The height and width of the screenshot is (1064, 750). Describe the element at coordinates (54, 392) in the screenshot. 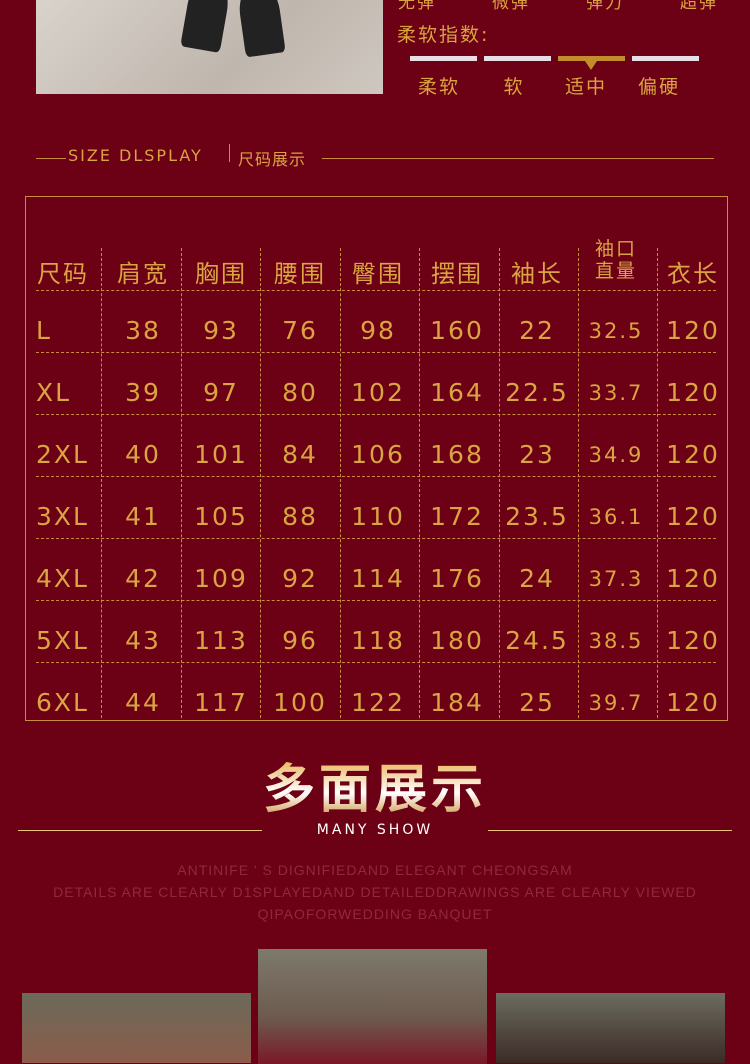

I see `table-cell: XL` at that location.